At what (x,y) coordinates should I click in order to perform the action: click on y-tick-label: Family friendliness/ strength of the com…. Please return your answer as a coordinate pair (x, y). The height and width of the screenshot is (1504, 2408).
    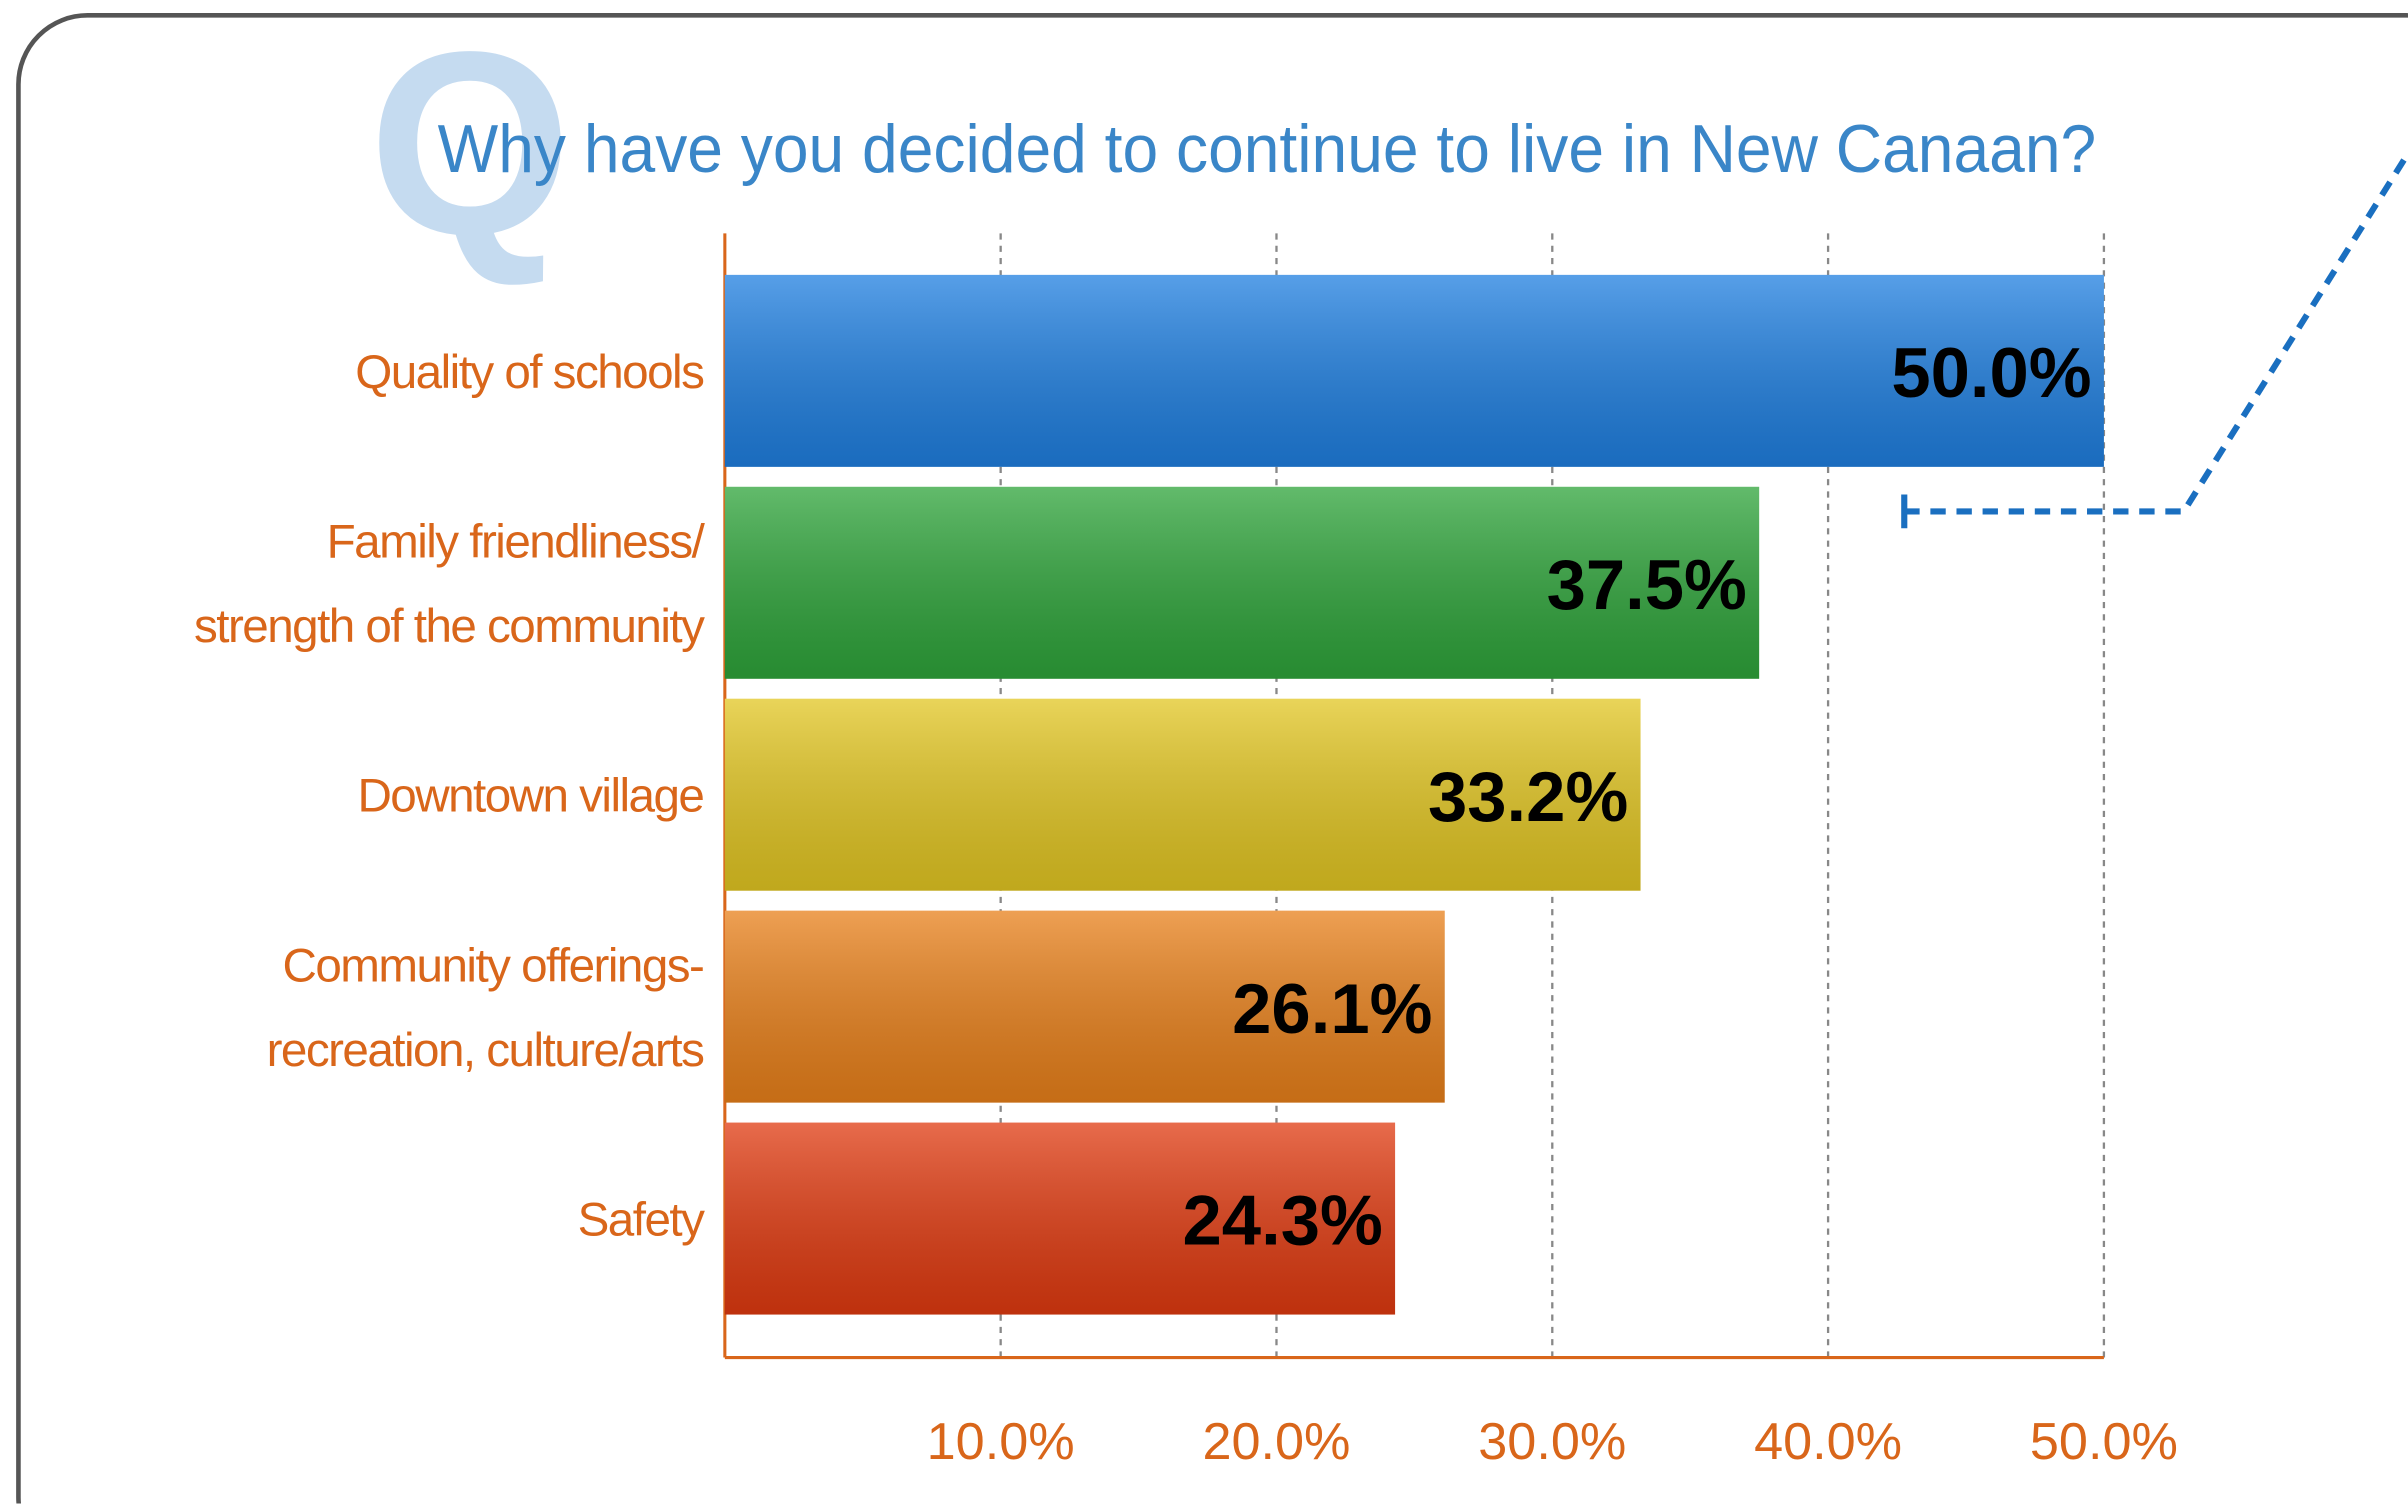
    Looking at the image, I should click on (449, 582).